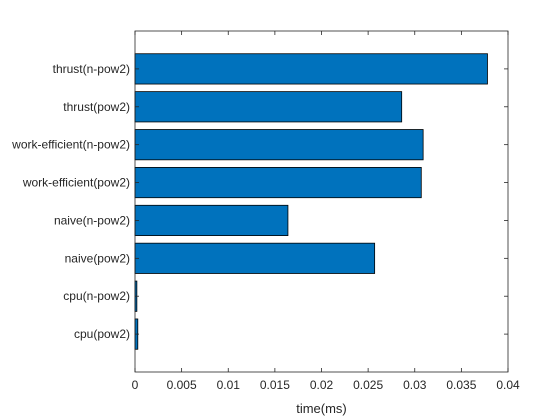  I want to click on x-tick-label: 0.02, so click(322, 385).